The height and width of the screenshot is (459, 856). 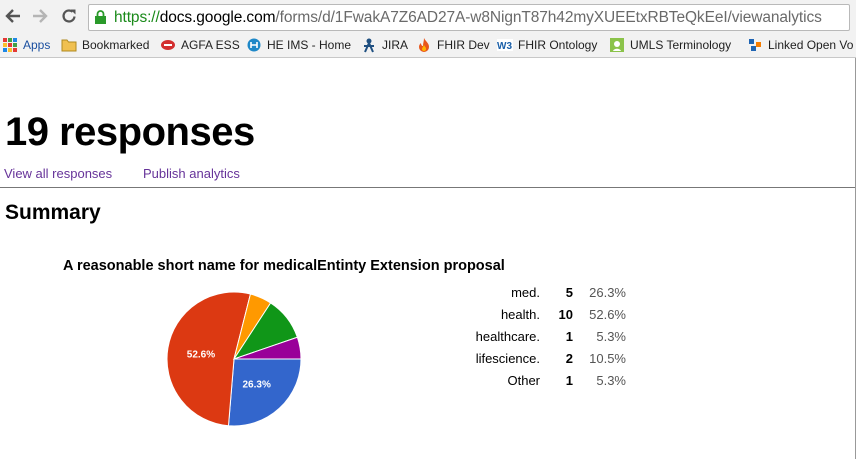 What do you see at coordinates (191, 173) in the screenshot?
I see `publish-analytics-link: Publish analytics` at bounding box center [191, 173].